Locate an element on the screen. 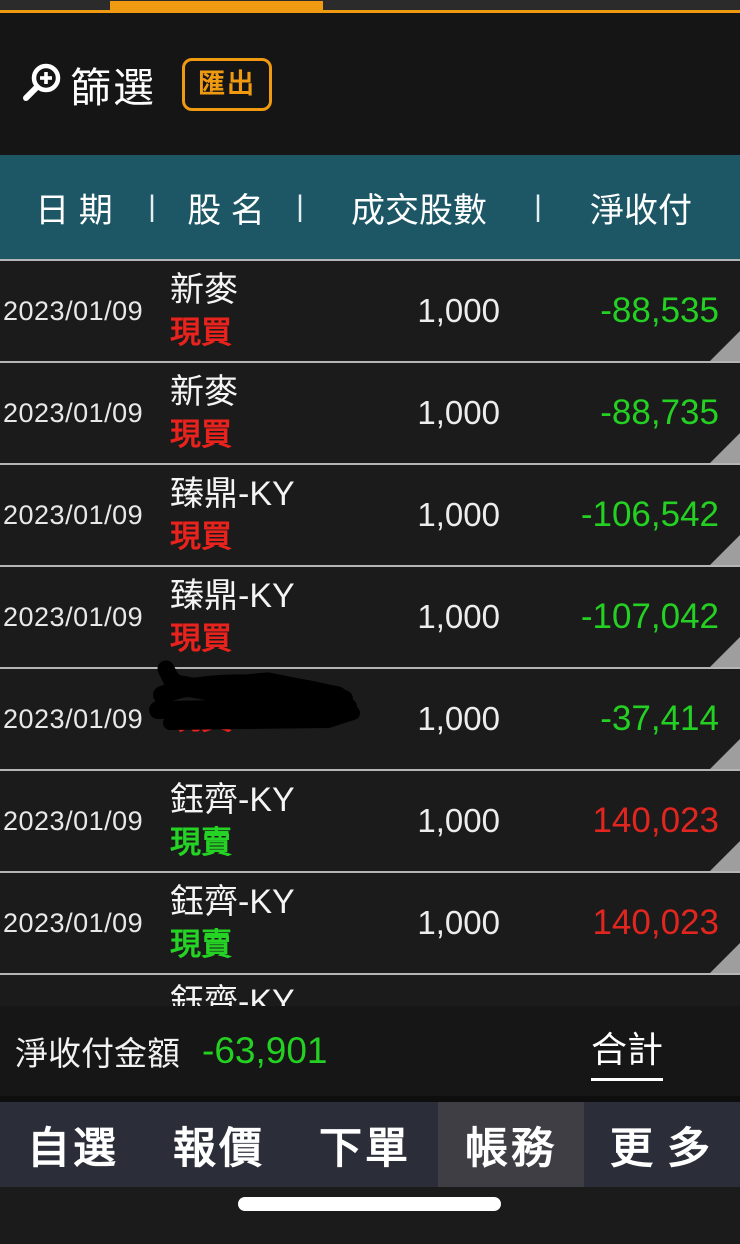 Image resolution: width=740 pixels, height=1244 pixels. net-amount: -88,735 is located at coordinates (659, 412).